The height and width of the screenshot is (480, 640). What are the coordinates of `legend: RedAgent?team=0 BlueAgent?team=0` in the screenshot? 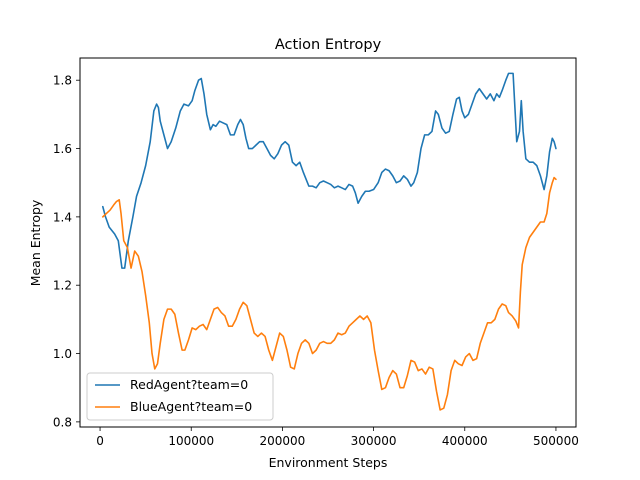 It's located at (180, 396).